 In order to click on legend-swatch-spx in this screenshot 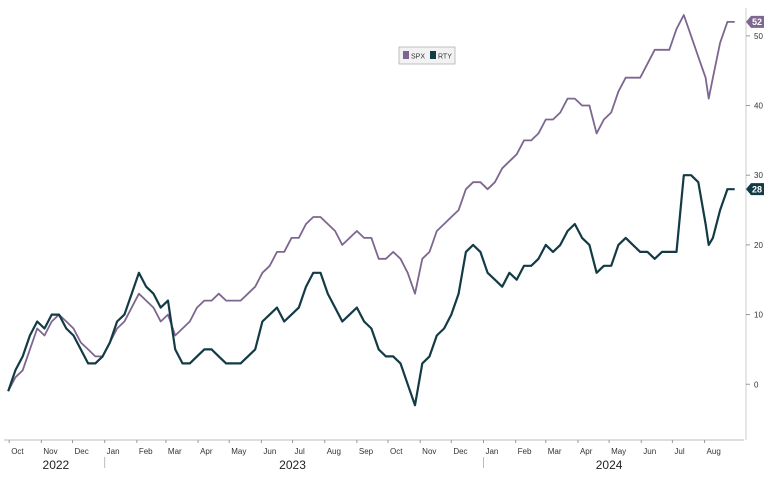, I will do `click(406, 55)`.